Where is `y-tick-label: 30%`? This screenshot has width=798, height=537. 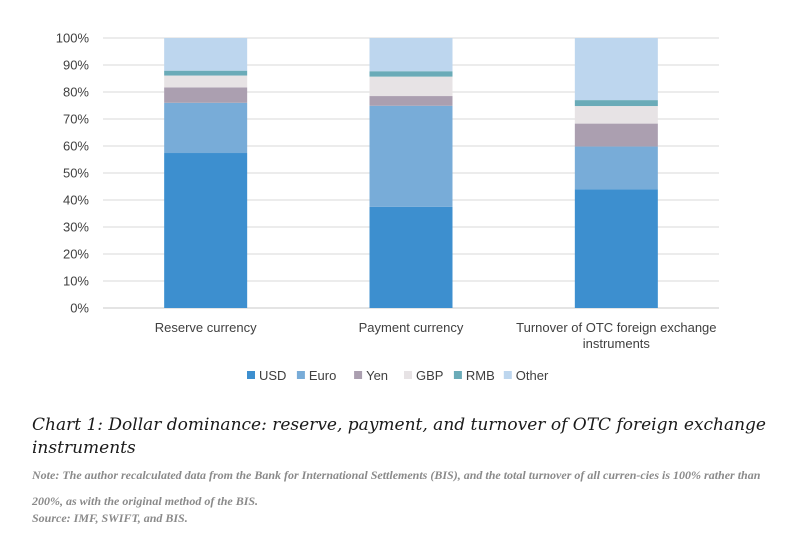 y-tick-label: 30% is located at coordinates (76, 227).